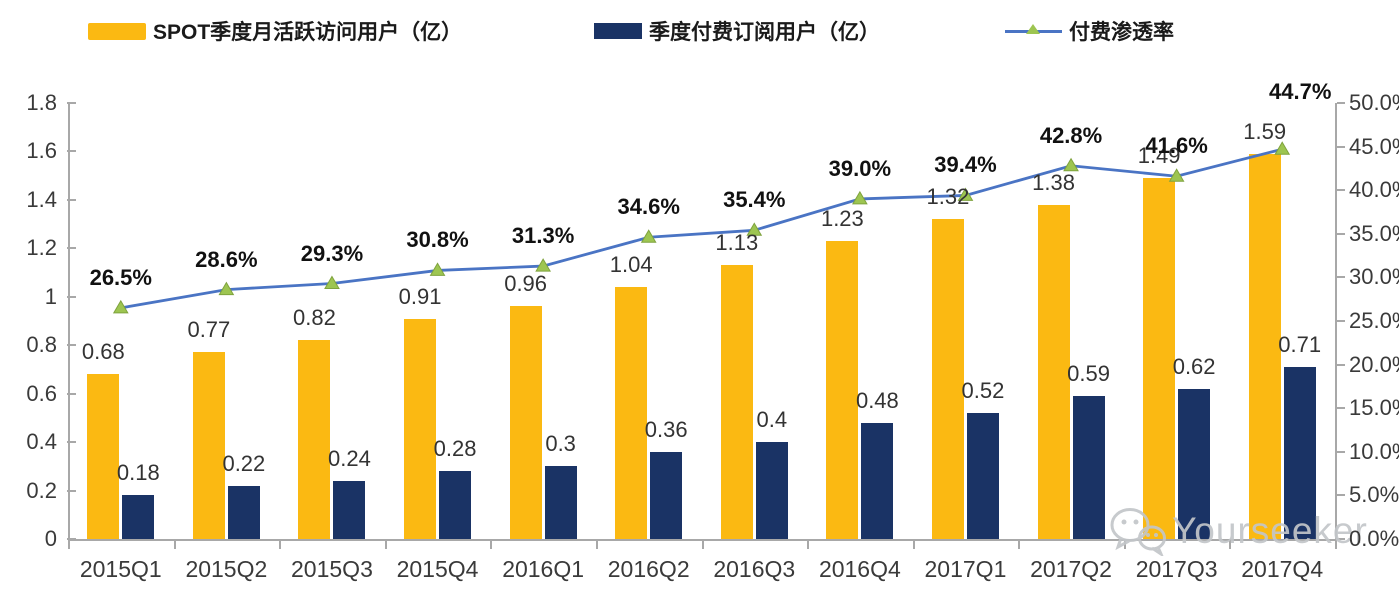 Image resolution: width=1399 pixels, height=596 pixels. I want to click on subs-value-label-2015Q1: 0.18, so click(138, 473).